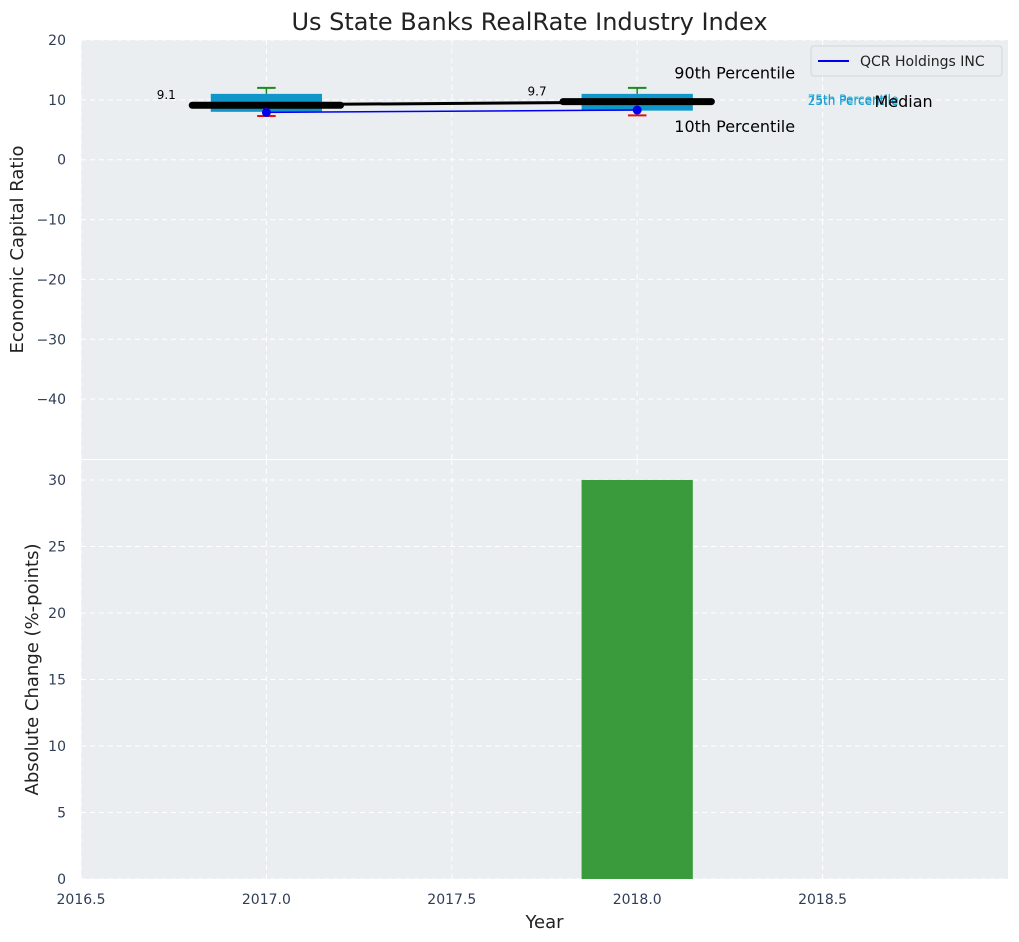 The height and width of the screenshot is (942, 1019). I want to click on median-value-label: 9.7, so click(537, 92).